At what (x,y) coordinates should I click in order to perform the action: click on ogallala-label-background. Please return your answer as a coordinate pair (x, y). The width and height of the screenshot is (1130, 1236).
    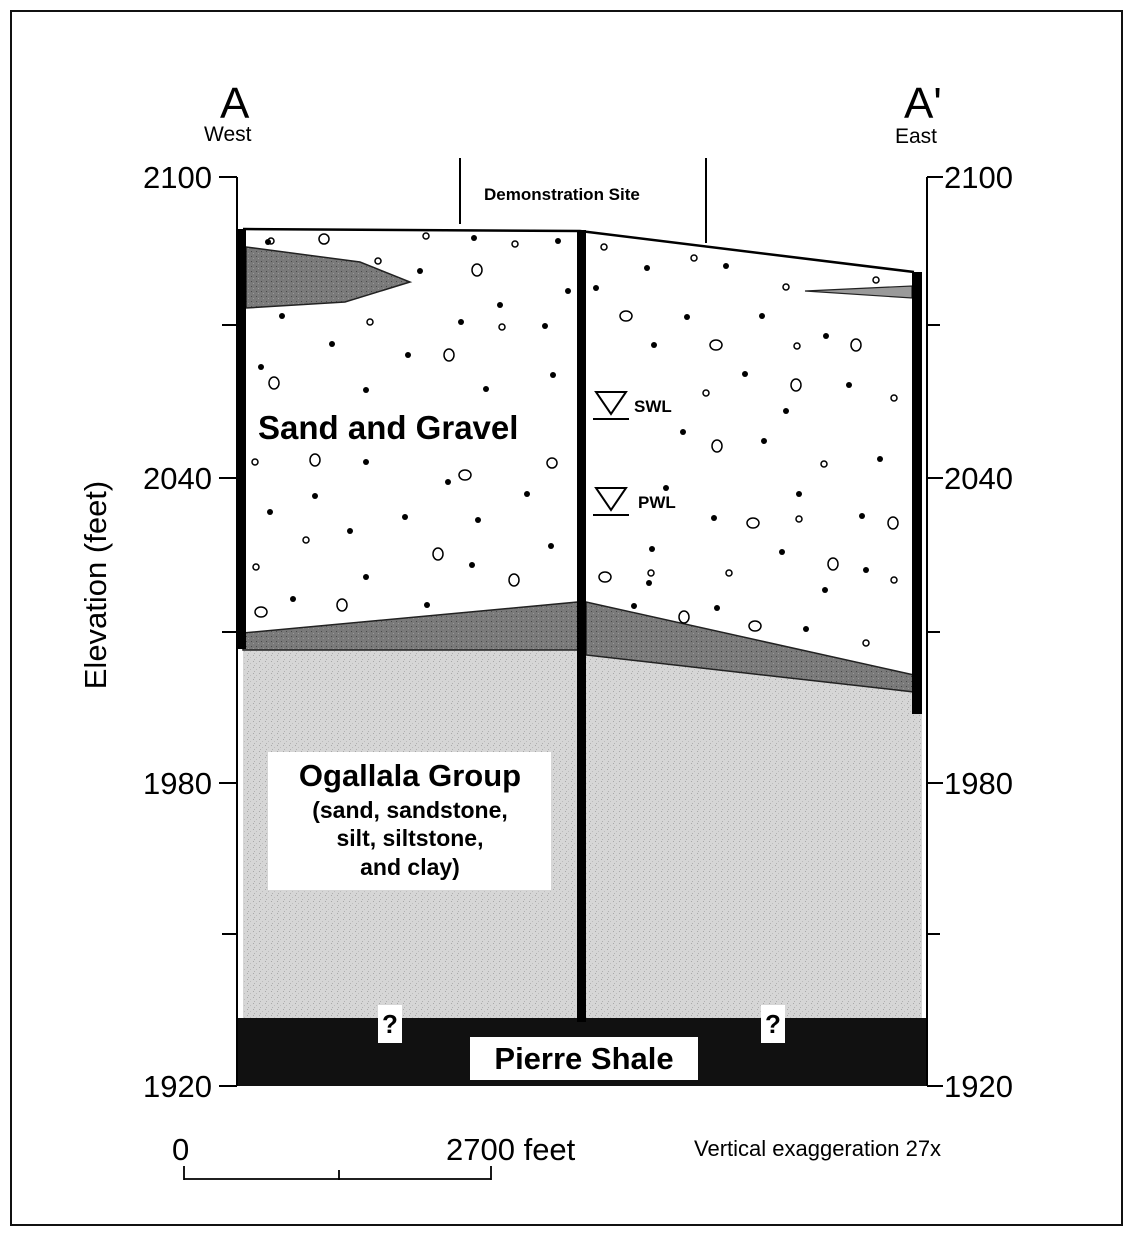
    Looking at the image, I should click on (409, 821).